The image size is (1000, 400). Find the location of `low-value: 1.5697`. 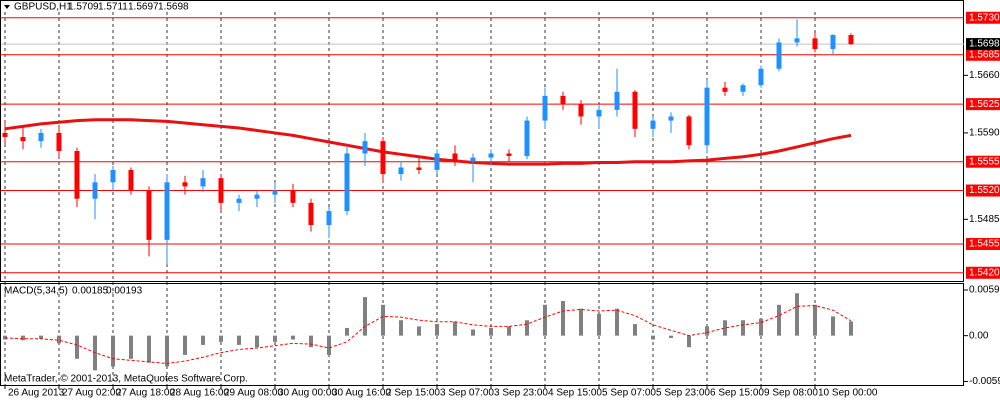

low-value: 1.5697 is located at coordinates (143, 7).